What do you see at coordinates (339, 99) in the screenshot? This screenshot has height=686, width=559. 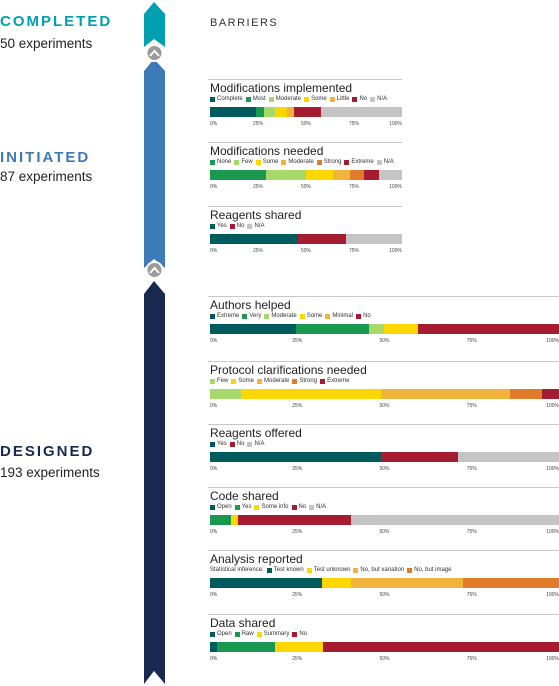 I see `legend-item: Little` at bounding box center [339, 99].